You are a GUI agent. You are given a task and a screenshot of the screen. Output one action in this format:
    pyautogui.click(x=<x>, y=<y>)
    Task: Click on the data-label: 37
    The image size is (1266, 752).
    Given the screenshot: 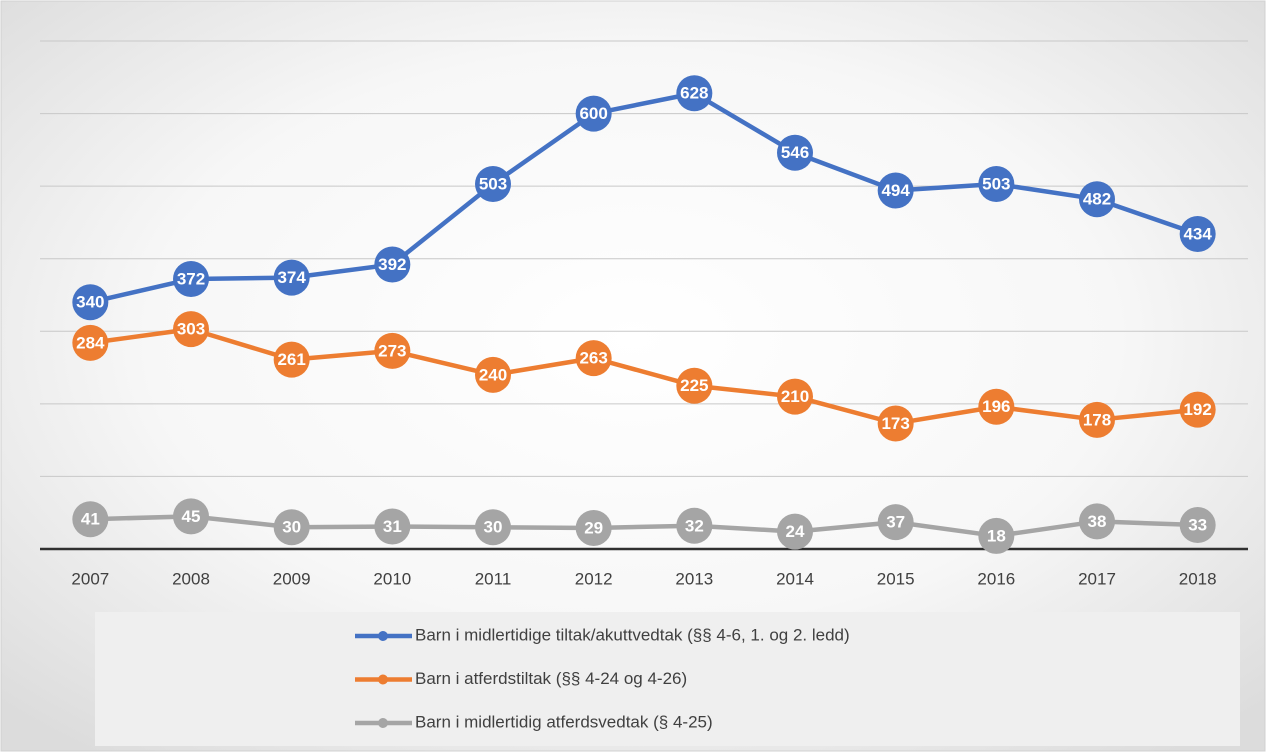 What is the action you would take?
    pyautogui.click(x=895, y=522)
    